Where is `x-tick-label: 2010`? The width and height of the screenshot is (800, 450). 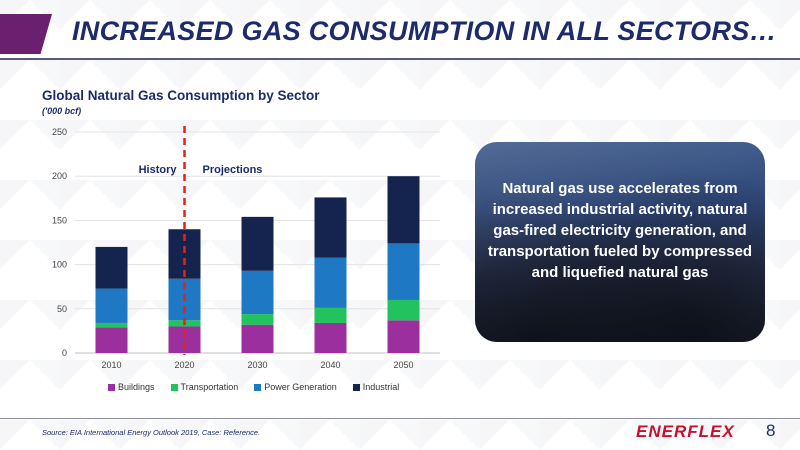
x-tick-label: 2010 is located at coordinates (111, 365).